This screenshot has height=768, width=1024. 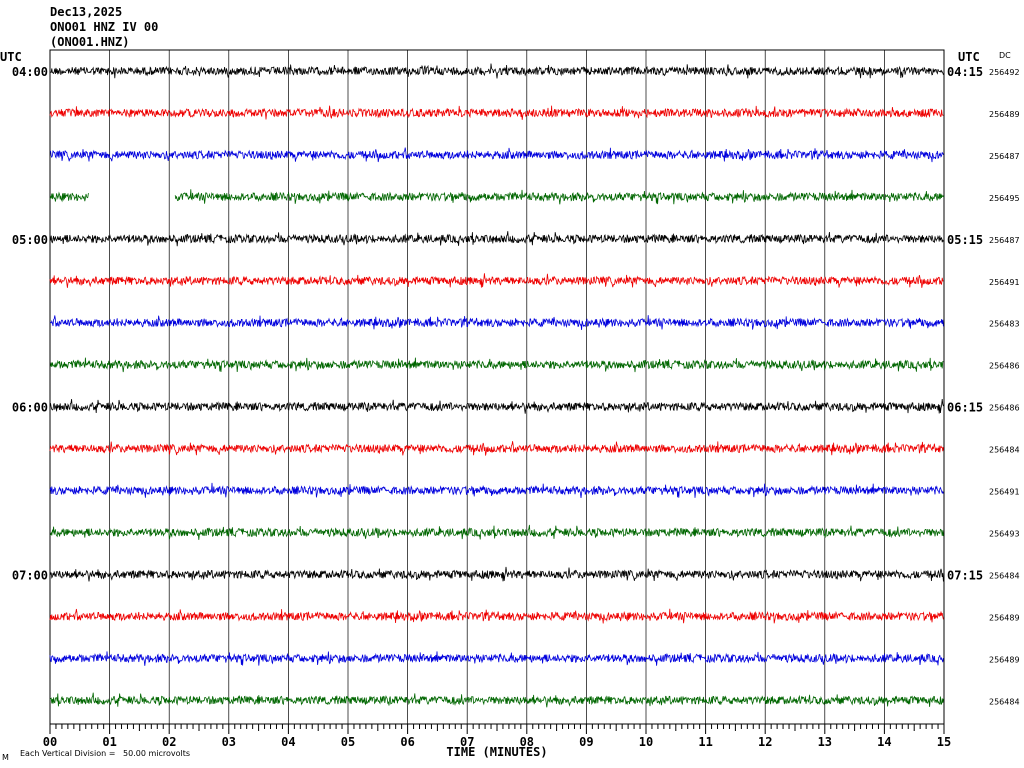 What do you see at coordinates (109, 742) in the screenshot?
I see `x-tick-label: 01` at bounding box center [109, 742].